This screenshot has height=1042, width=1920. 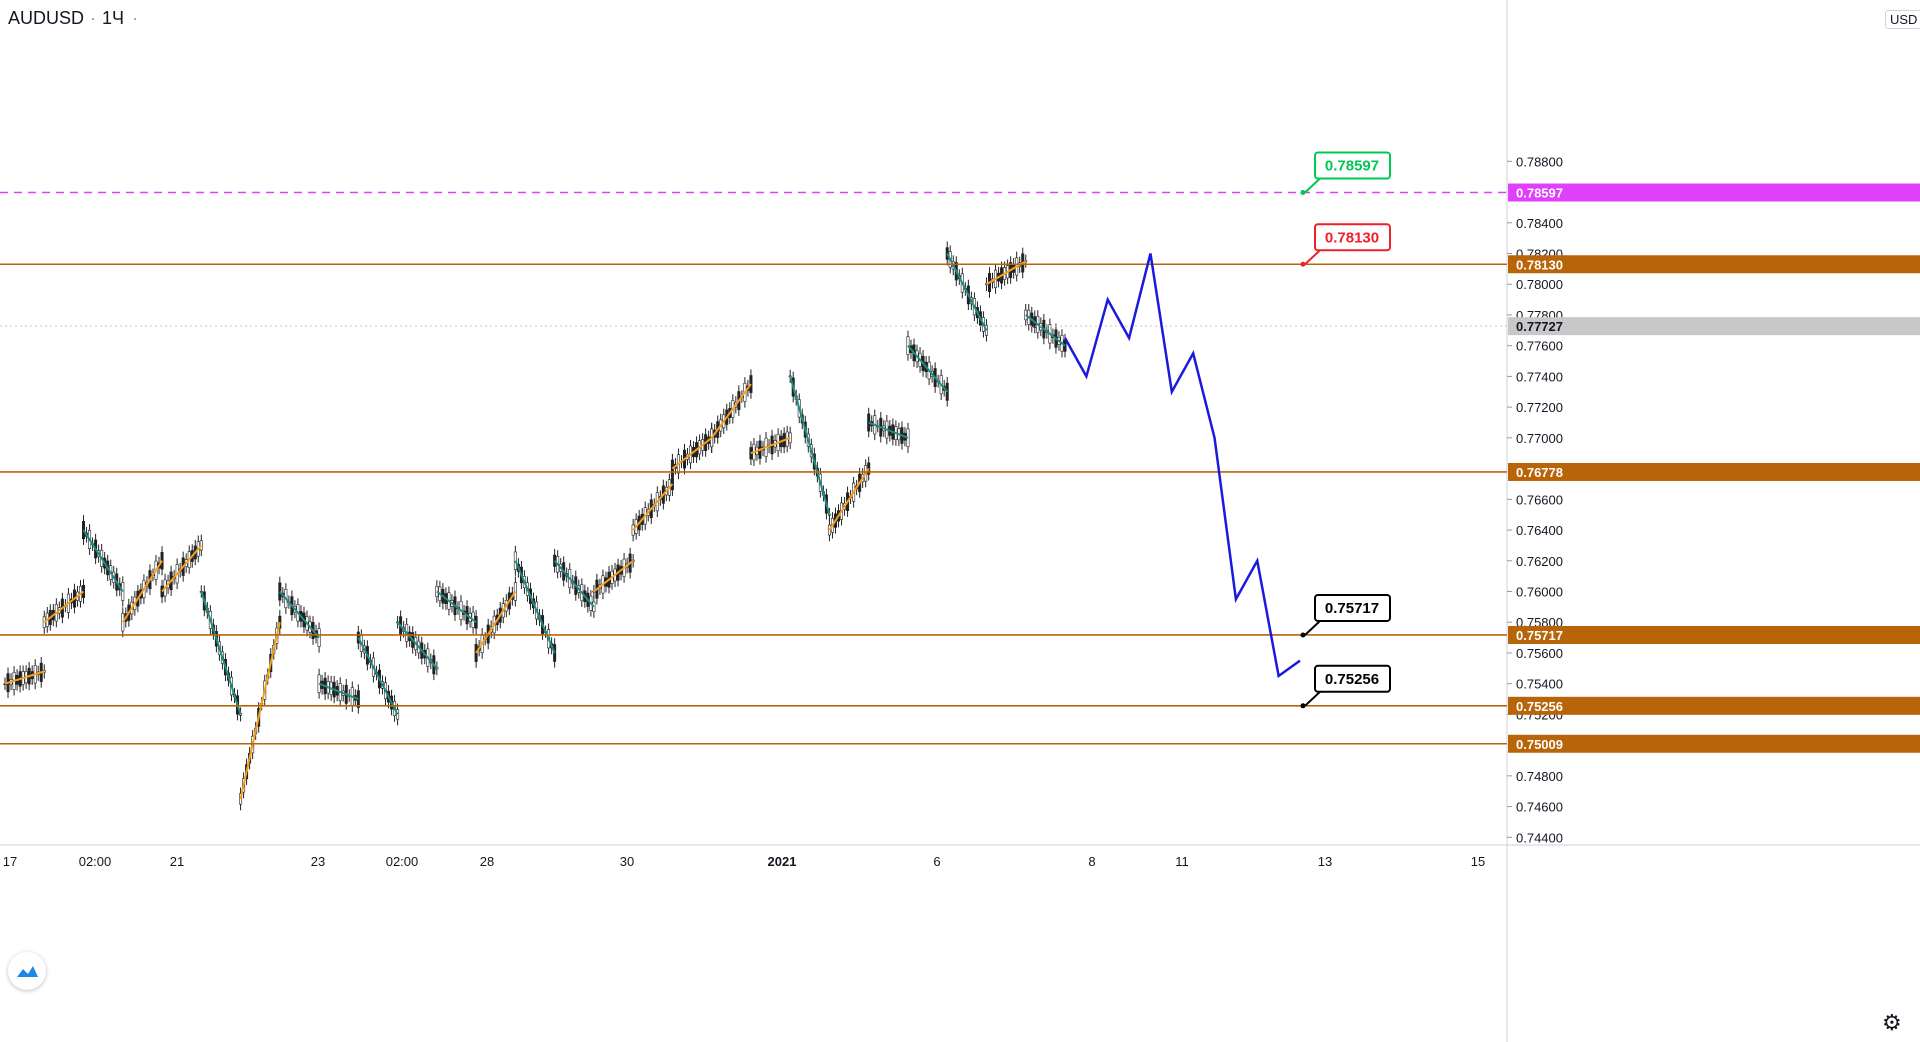 I want to click on callout-label: 0.75717, so click(x=1352, y=608).